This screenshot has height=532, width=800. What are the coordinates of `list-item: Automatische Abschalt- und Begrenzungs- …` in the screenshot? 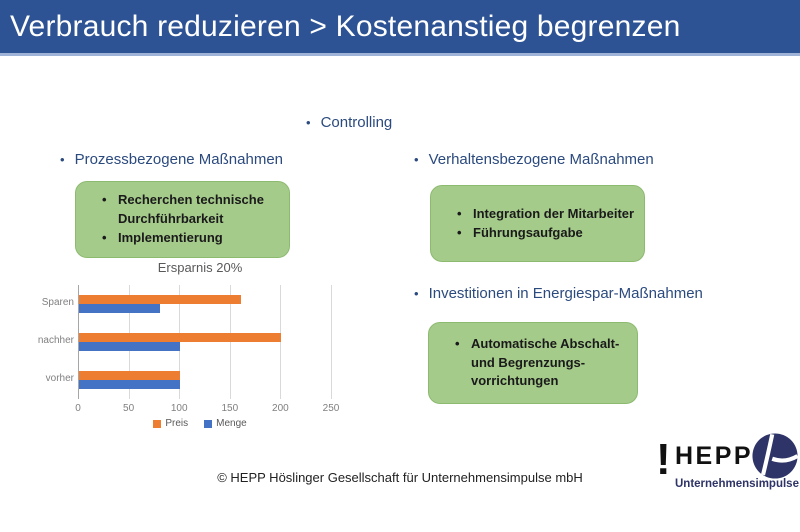 It's located at (541, 363).